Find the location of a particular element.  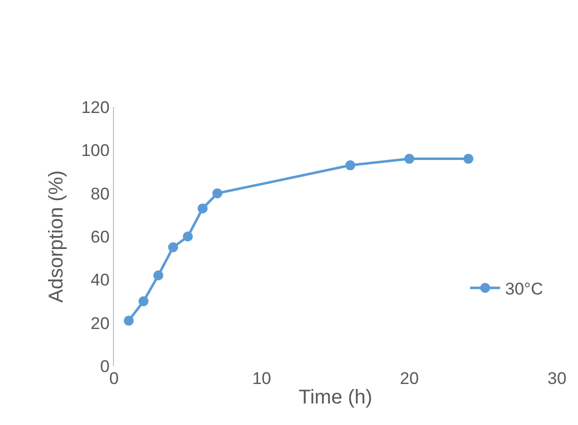

y-tick-label: 40 is located at coordinates (100, 280).